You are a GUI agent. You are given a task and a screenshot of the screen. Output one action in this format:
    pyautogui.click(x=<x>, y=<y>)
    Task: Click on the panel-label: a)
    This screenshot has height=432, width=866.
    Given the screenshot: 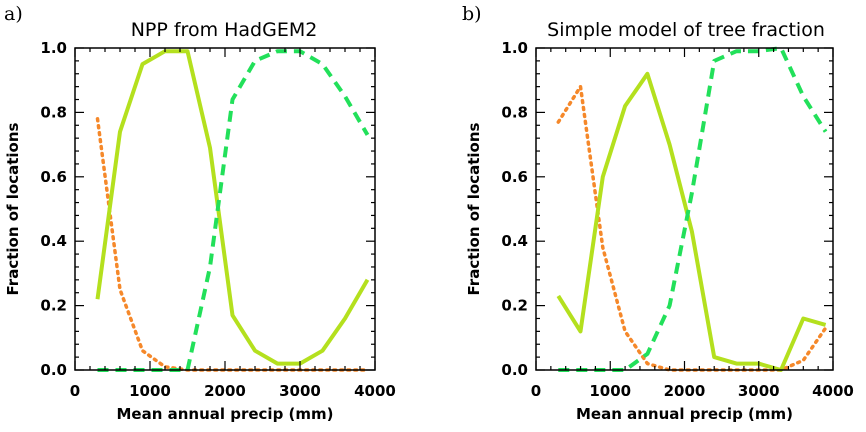 What is the action you would take?
    pyautogui.click(x=13, y=14)
    